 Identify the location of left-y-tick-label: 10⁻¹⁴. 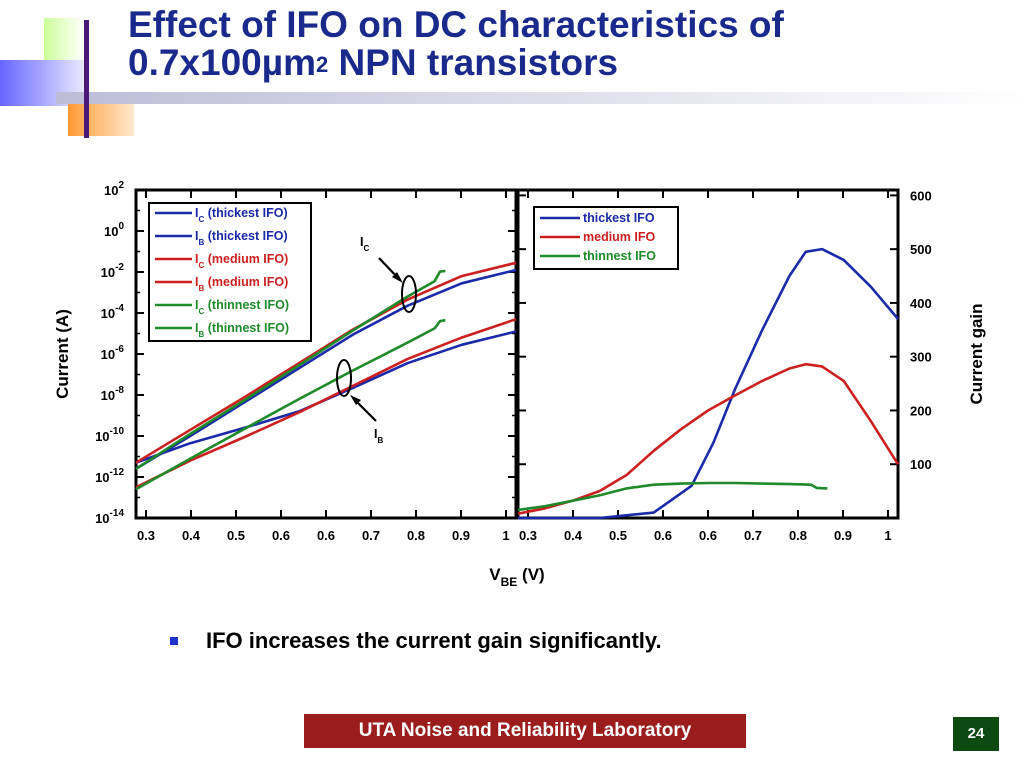
(109, 517).